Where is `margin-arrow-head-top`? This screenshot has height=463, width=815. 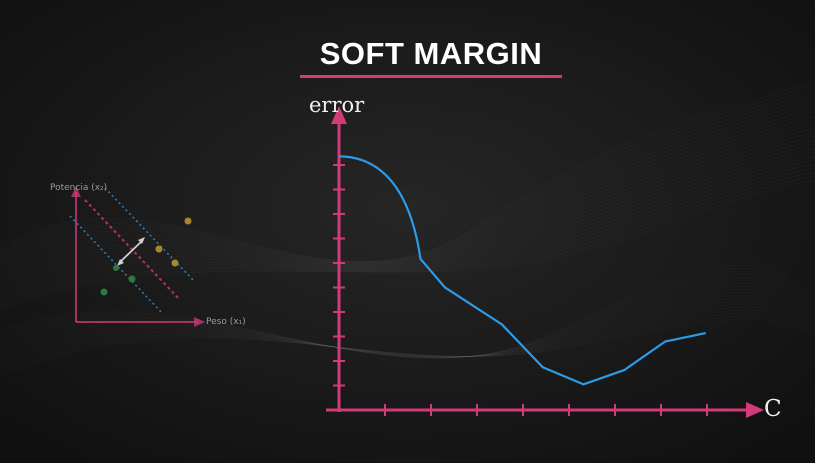
margin-arrow-head-top is located at coordinates (141, 240).